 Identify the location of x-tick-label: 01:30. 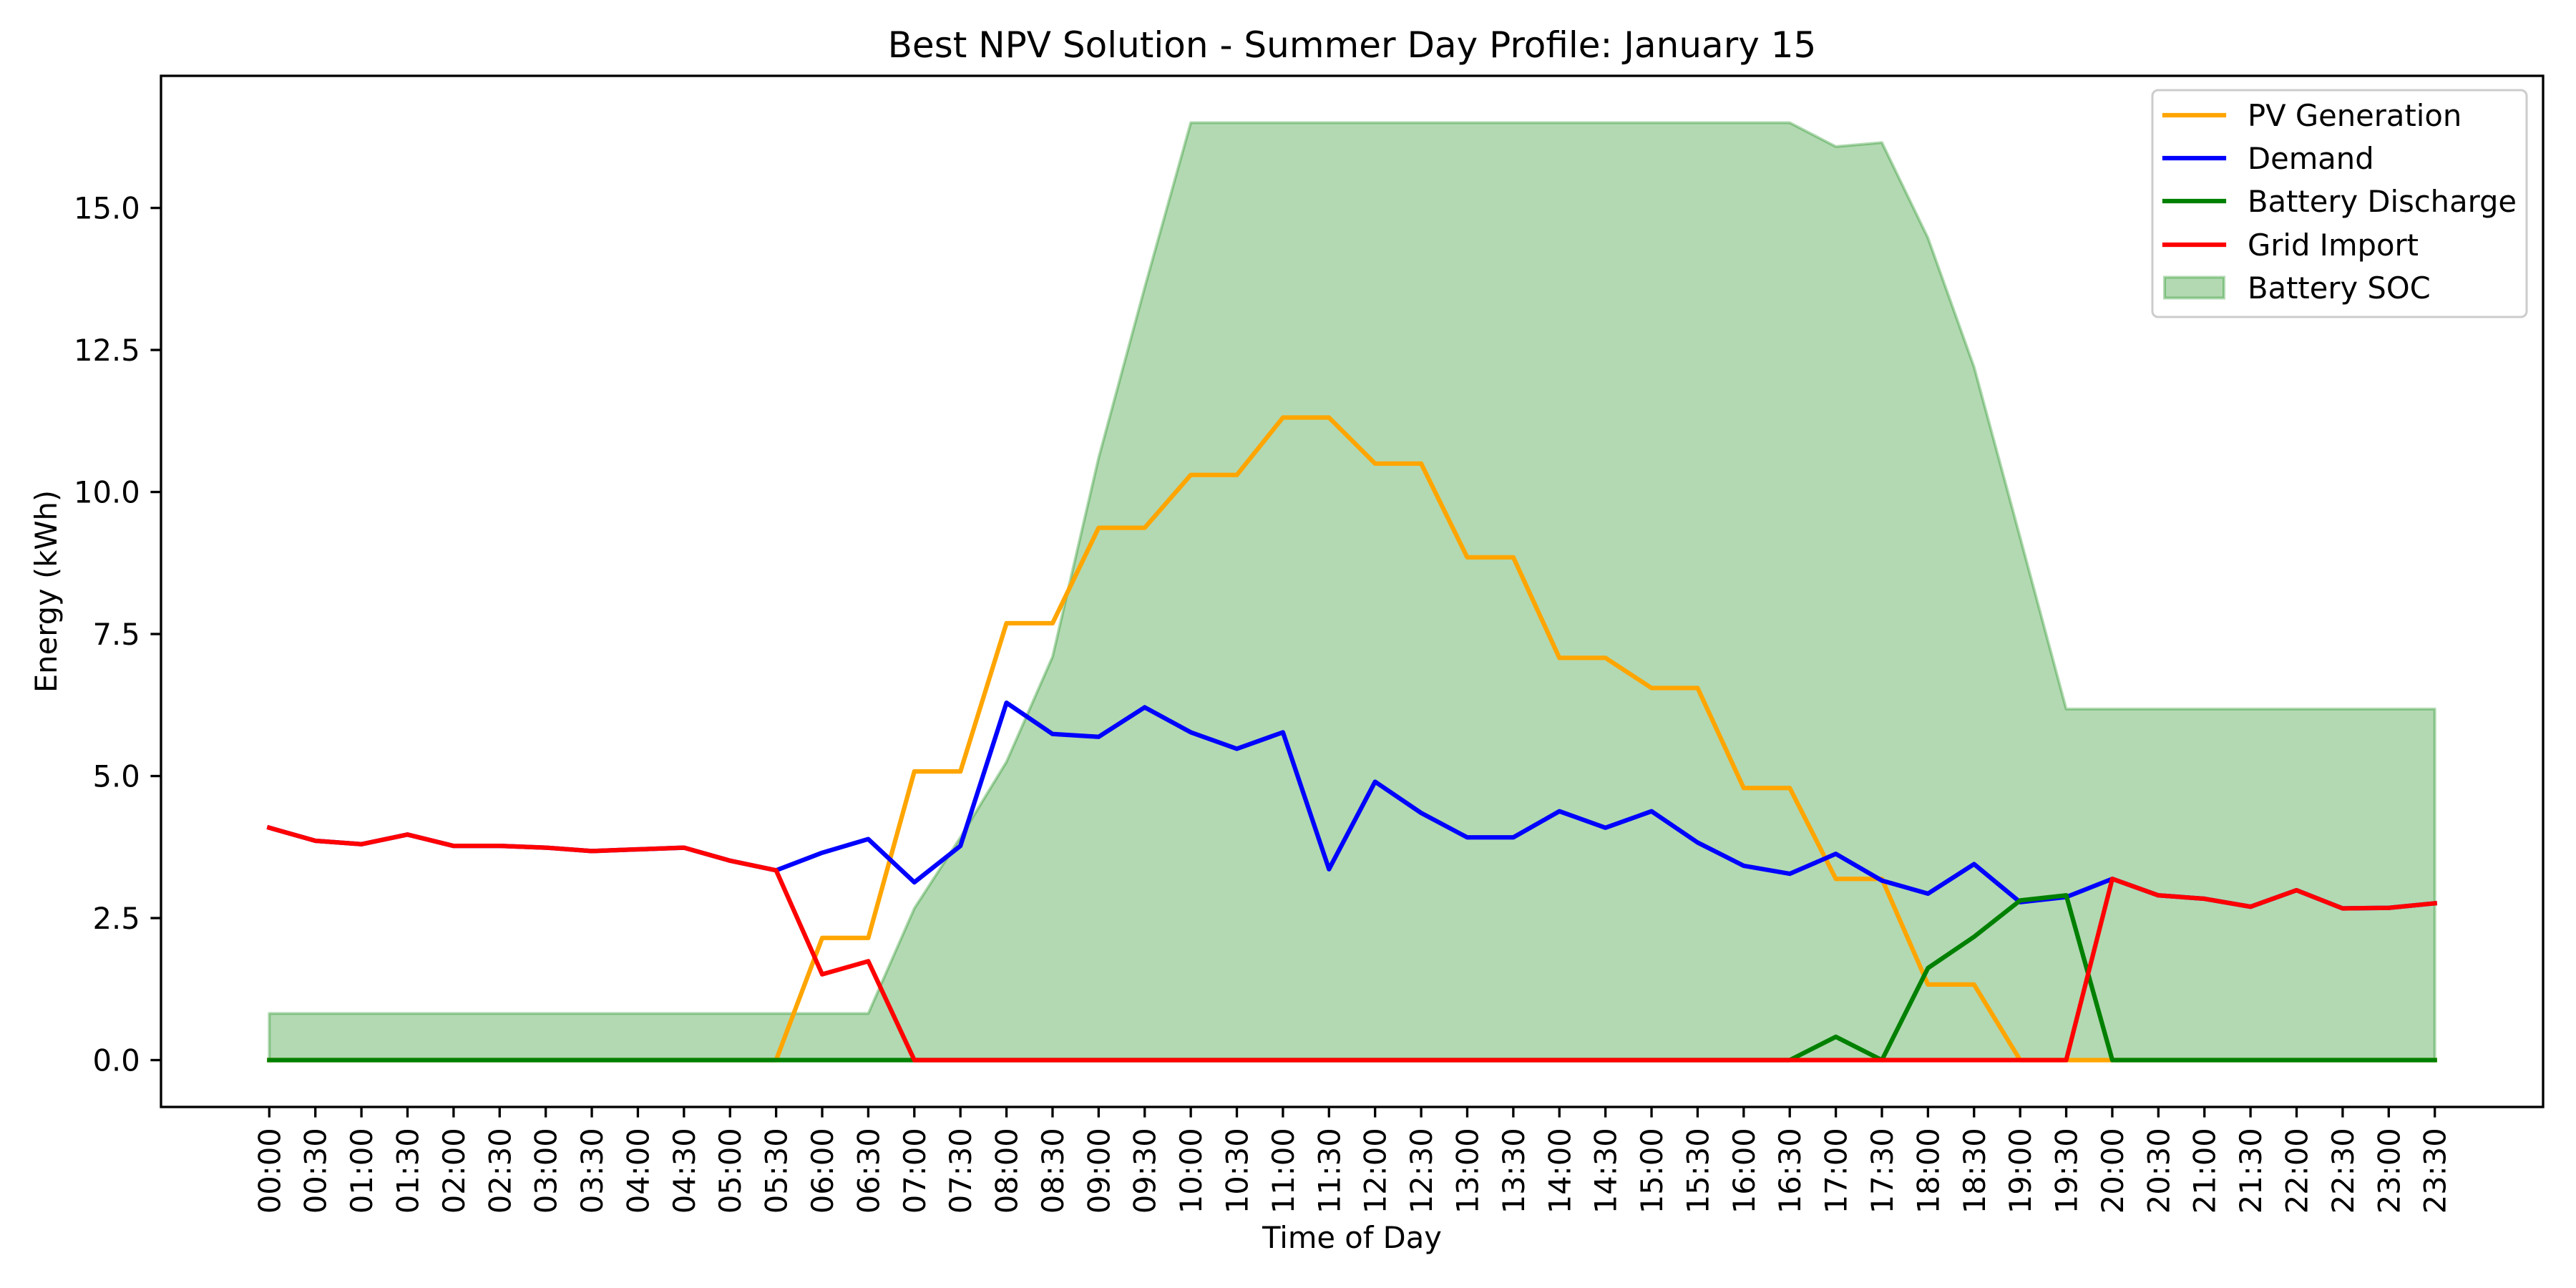
(407, 1171).